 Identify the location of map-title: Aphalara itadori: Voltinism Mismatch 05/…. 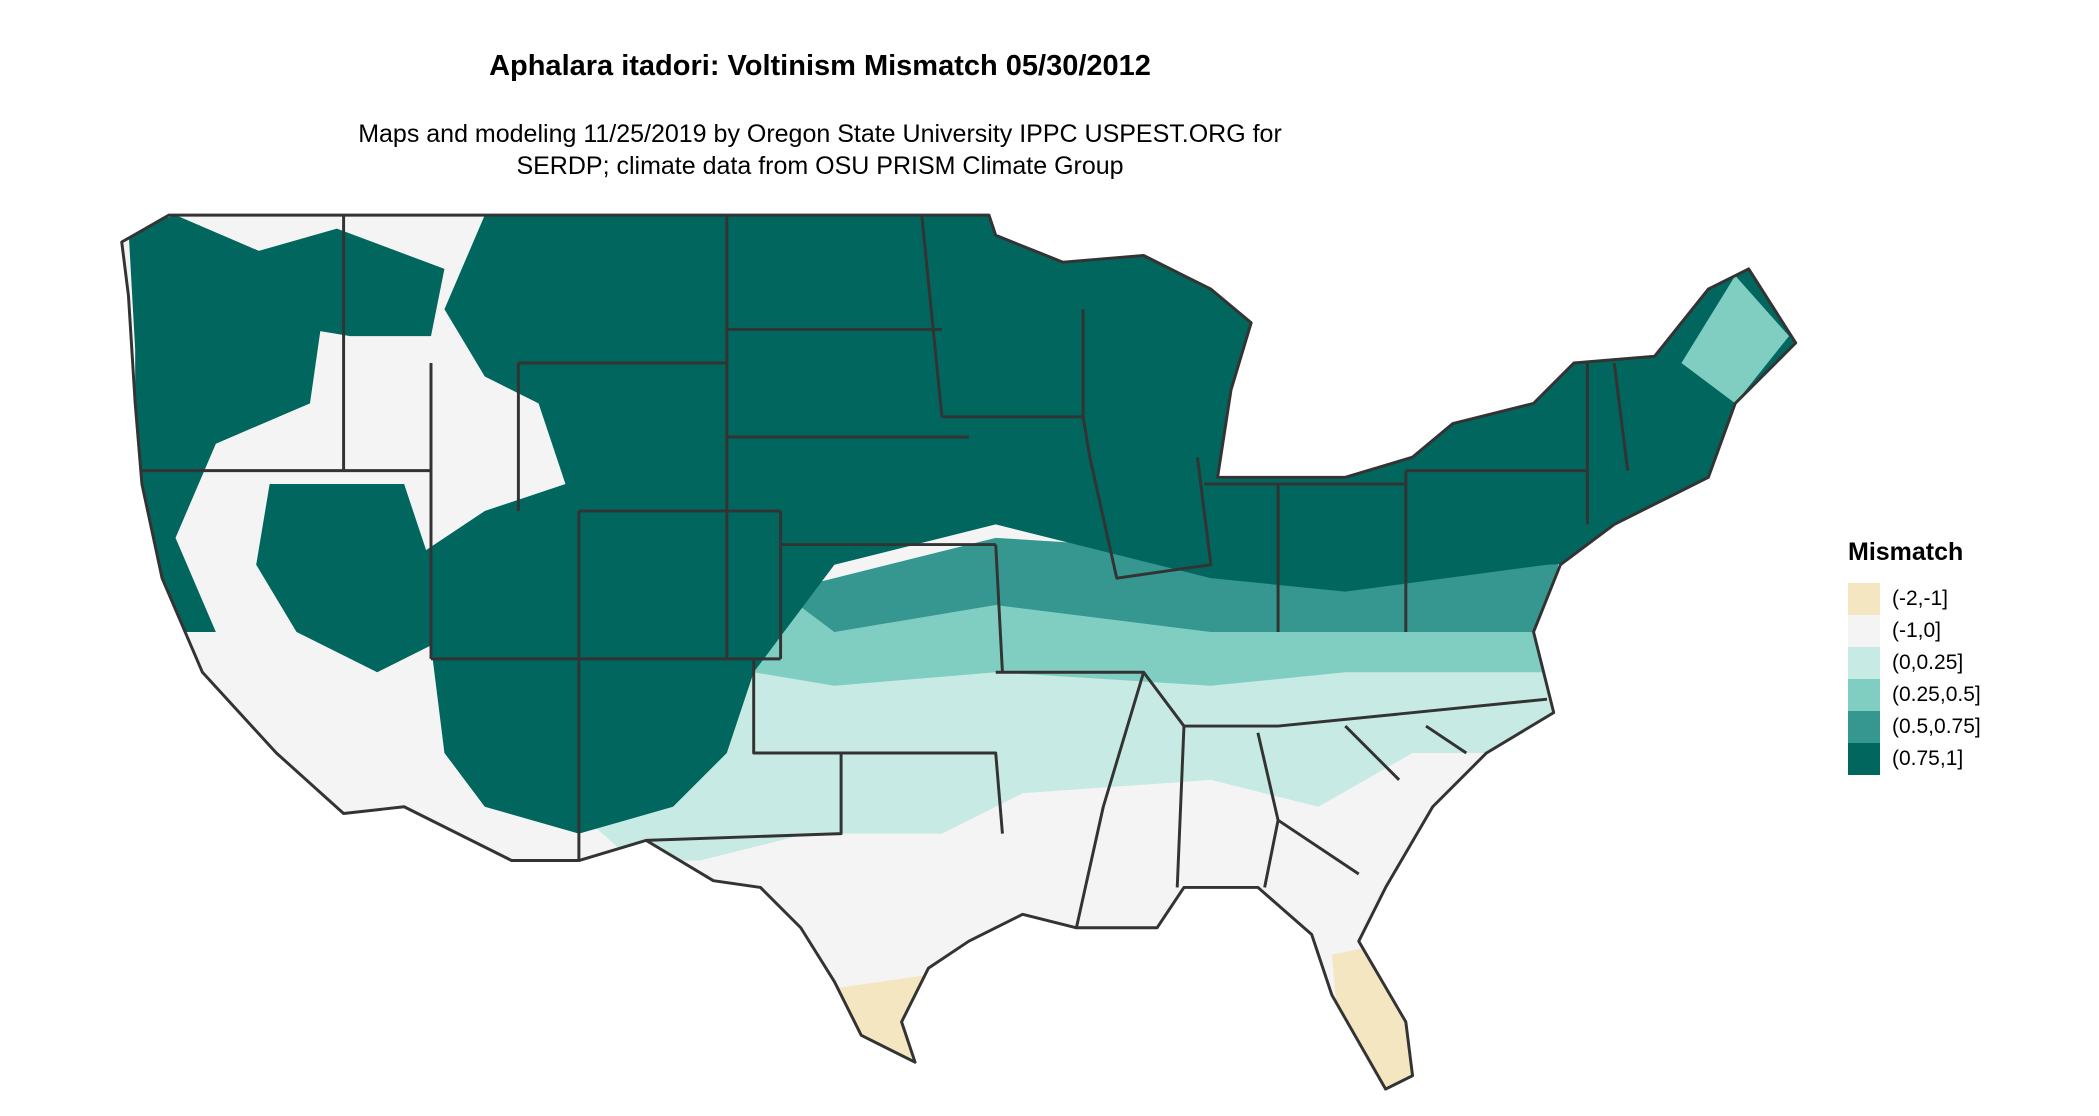
(820, 66).